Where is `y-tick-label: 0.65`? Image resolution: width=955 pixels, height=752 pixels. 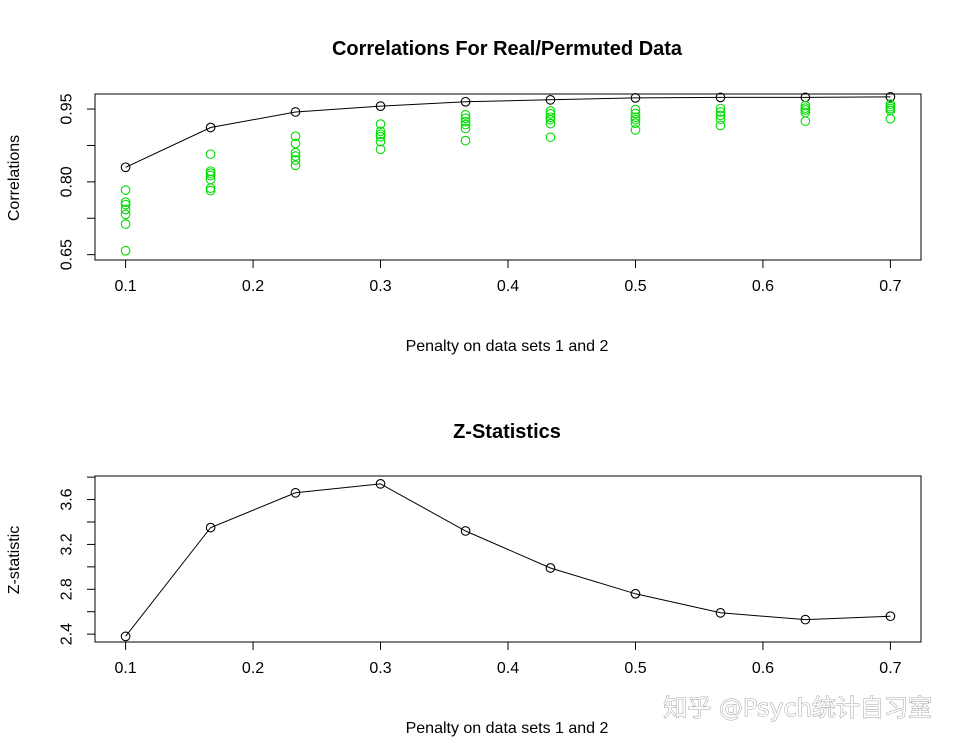 y-tick-label: 0.65 is located at coordinates (67, 254).